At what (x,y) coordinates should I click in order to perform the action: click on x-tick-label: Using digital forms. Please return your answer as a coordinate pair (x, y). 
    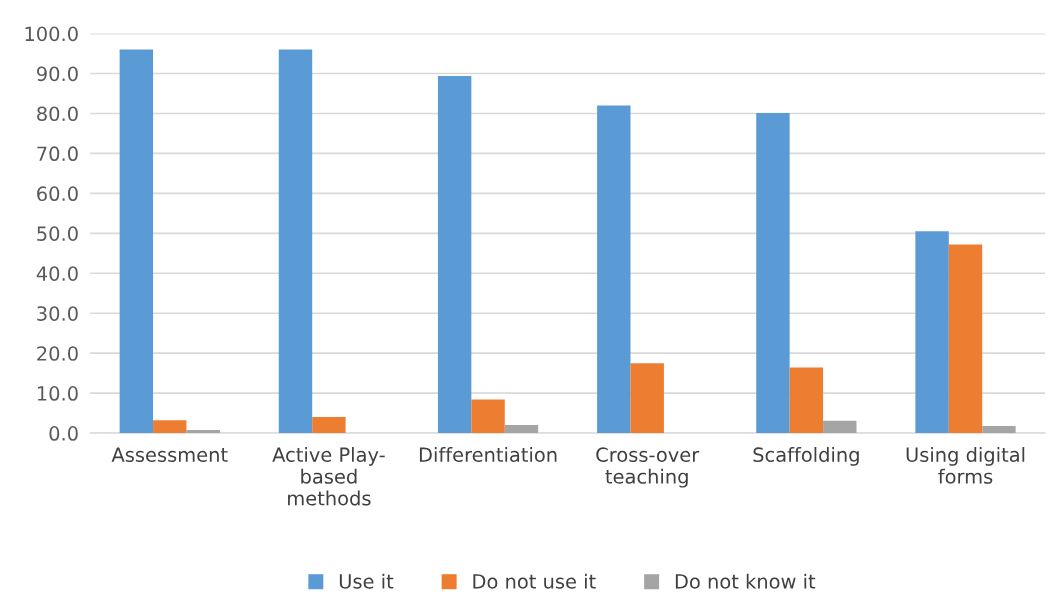
    Looking at the image, I should click on (965, 465).